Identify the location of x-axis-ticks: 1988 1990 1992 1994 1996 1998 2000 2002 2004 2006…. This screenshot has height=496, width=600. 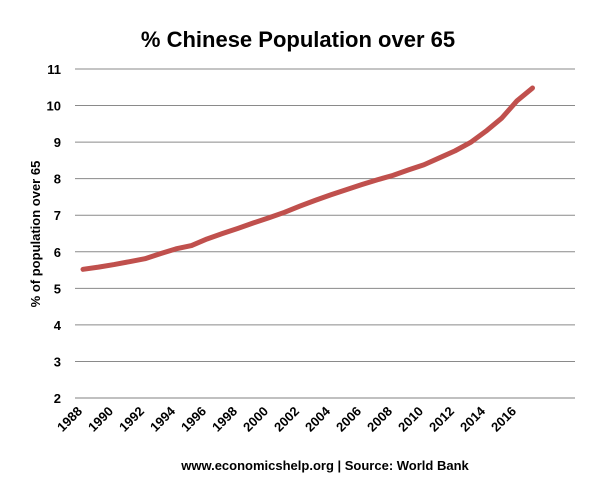
(286, 419).